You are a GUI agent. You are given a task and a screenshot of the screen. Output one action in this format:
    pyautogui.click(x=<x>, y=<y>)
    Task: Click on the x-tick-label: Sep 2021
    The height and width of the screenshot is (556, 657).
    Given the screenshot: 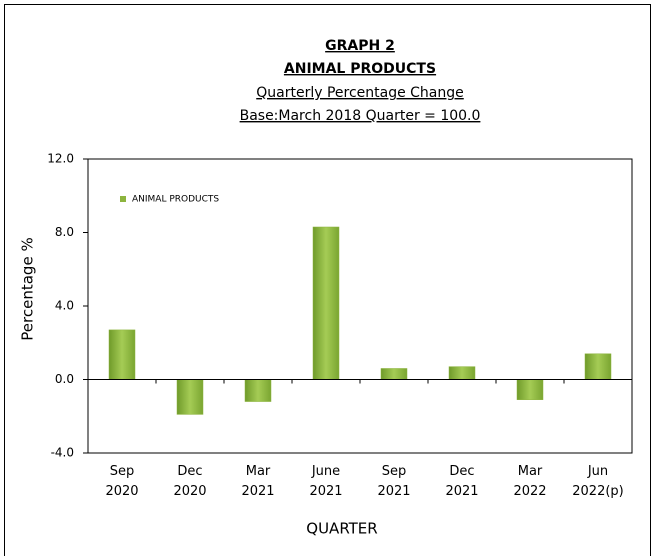 What is the action you would take?
    pyautogui.click(x=394, y=481)
    